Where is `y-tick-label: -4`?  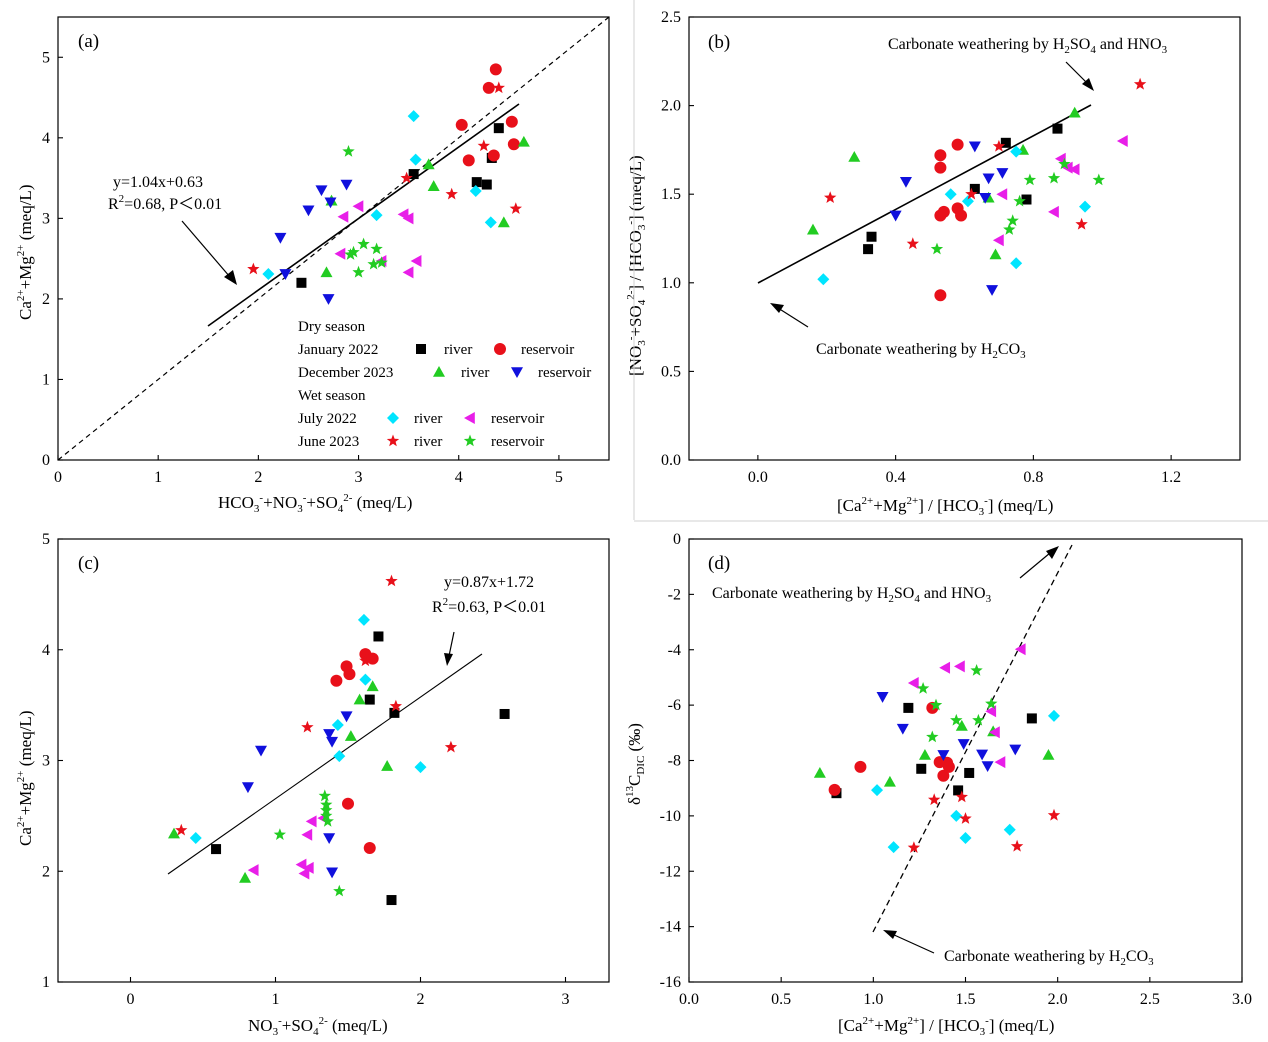
y-tick-label: -4 is located at coordinates (674, 650).